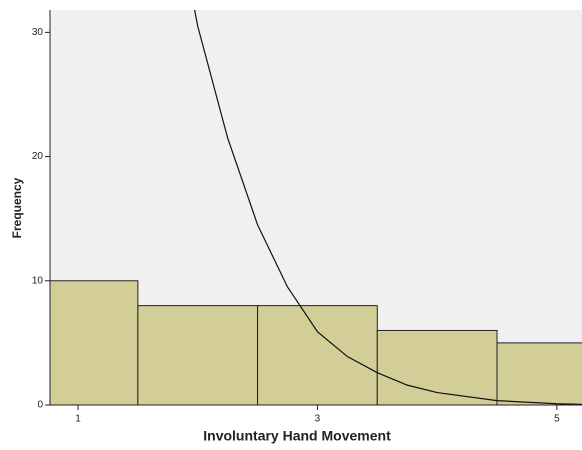  Describe the element at coordinates (38, 32) in the screenshot. I see `y-tick-label: 30` at that location.